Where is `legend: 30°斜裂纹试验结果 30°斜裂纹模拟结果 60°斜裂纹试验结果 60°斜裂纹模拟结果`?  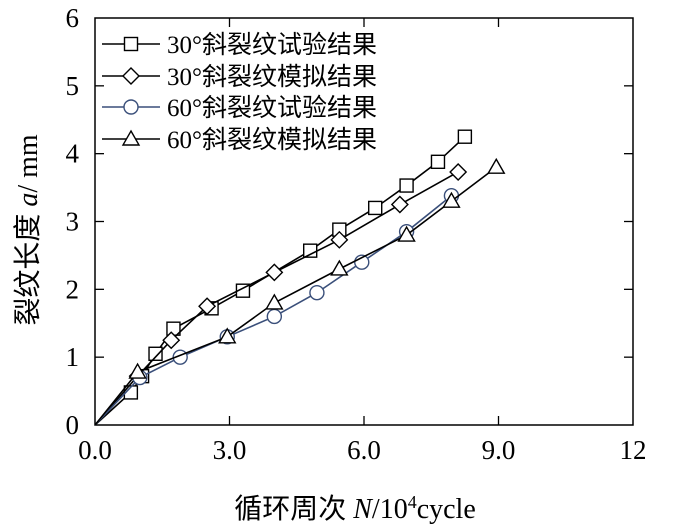 legend: 30°斜裂纹试验结果 30°斜裂纹模拟结果 60°斜裂纹试验结果 60°斜裂纹模拟结果 is located at coordinates (239, 92).